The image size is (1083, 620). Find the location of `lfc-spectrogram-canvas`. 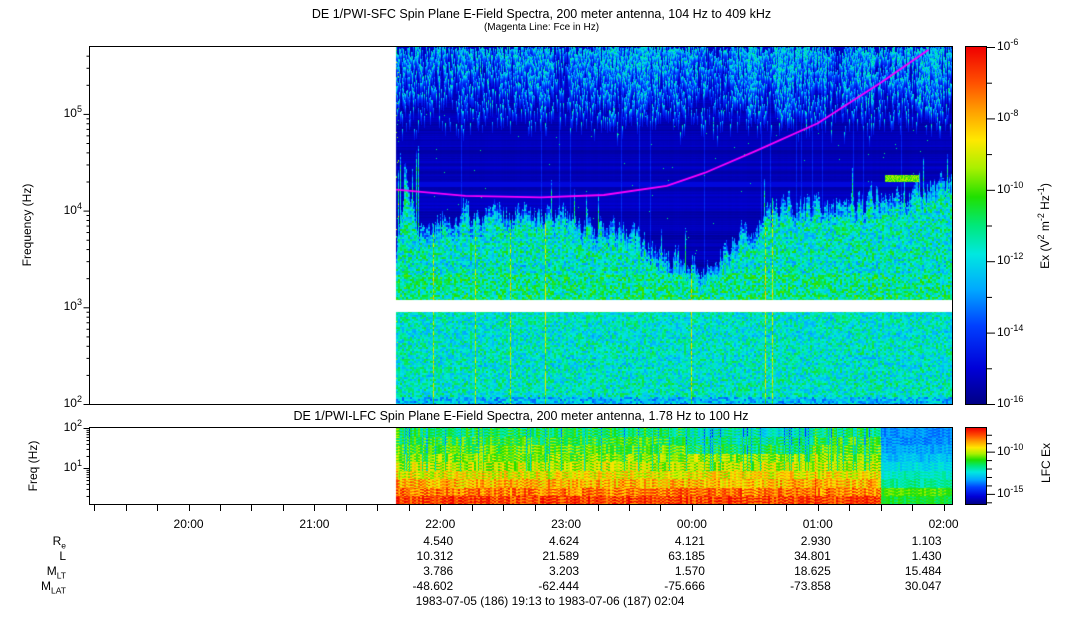

lfc-spectrogram-canvas is located at coordinates (521, 466).